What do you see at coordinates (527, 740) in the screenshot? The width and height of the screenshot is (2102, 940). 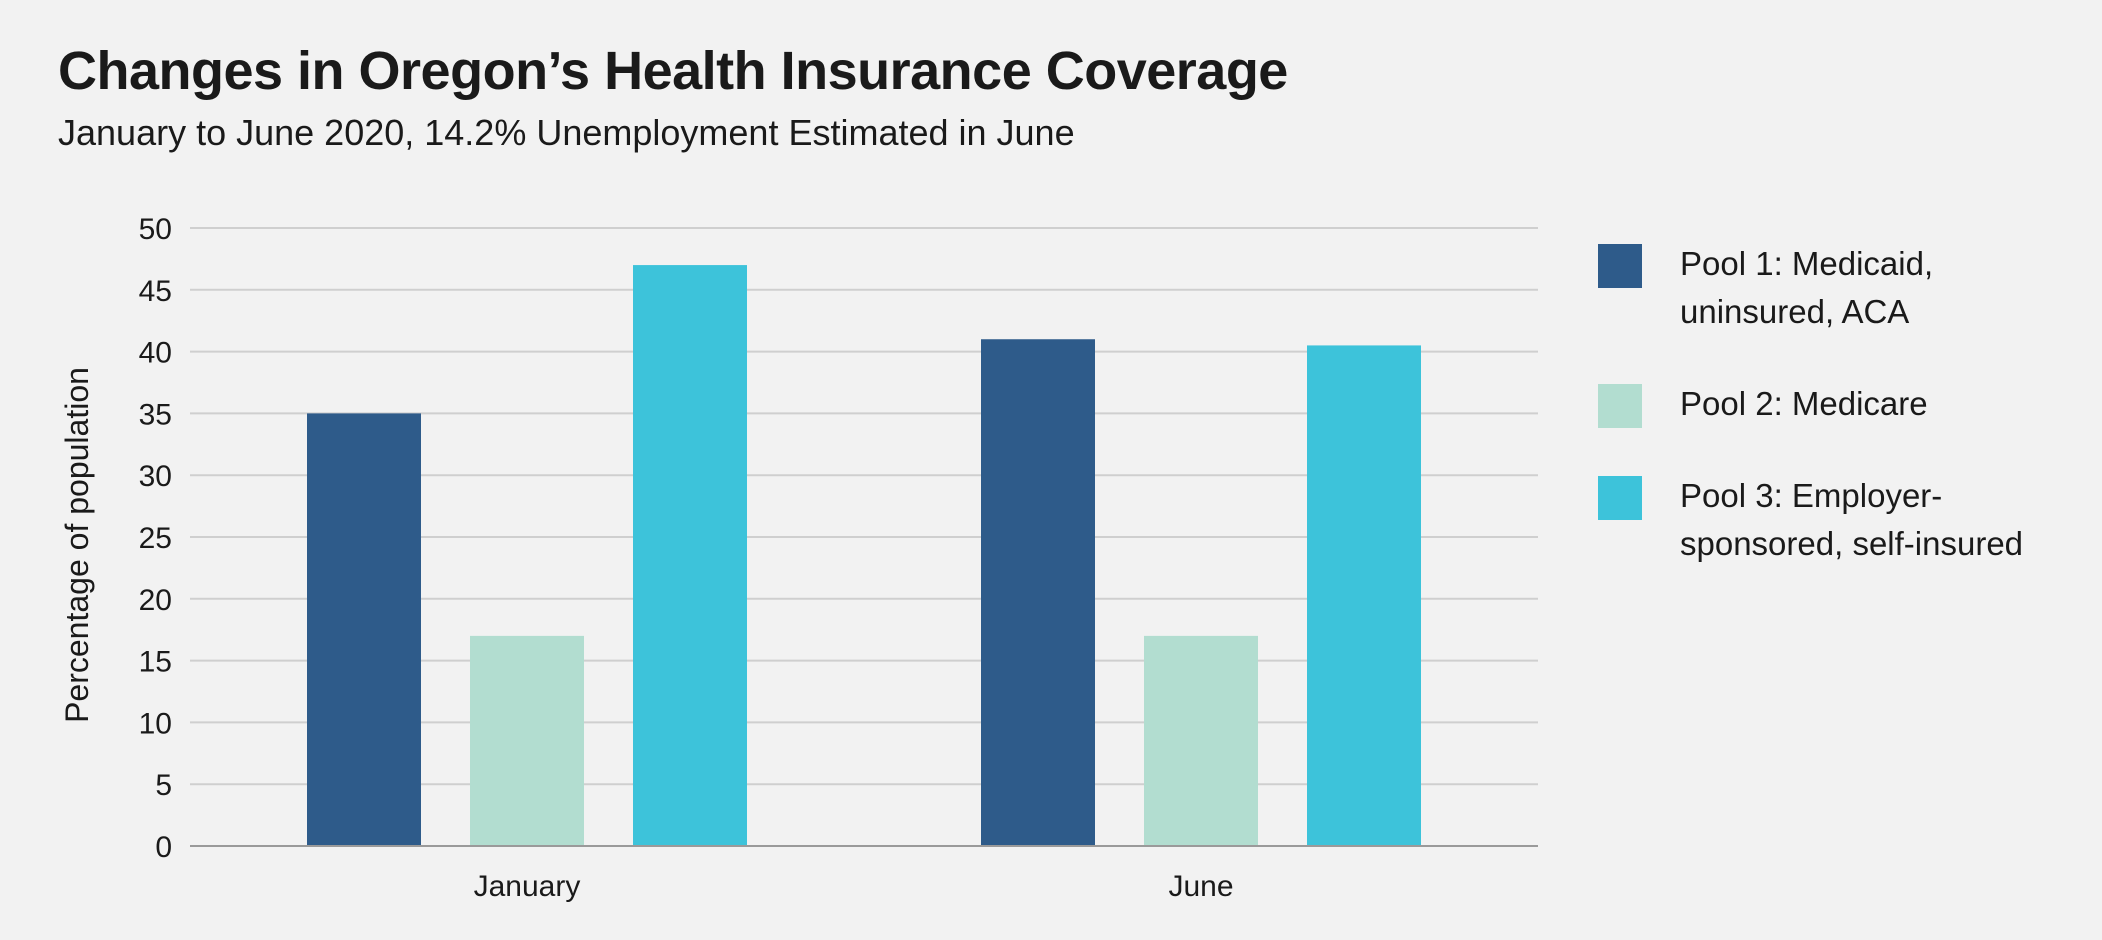 I see `bar-pool2-january` at bounding box center [527, 740].